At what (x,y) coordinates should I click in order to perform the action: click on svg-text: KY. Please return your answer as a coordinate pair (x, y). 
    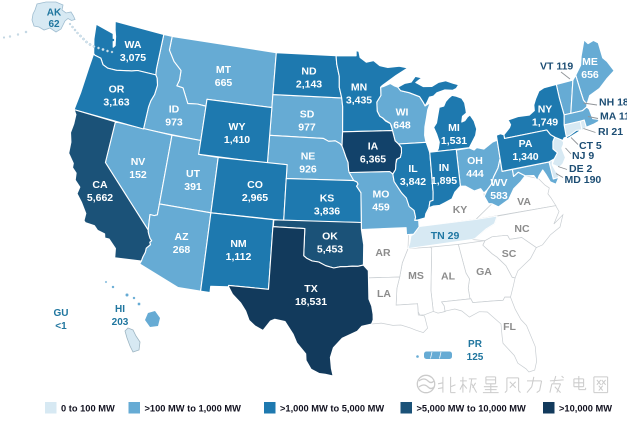
    Looking at the image, I should click on (460, 210).